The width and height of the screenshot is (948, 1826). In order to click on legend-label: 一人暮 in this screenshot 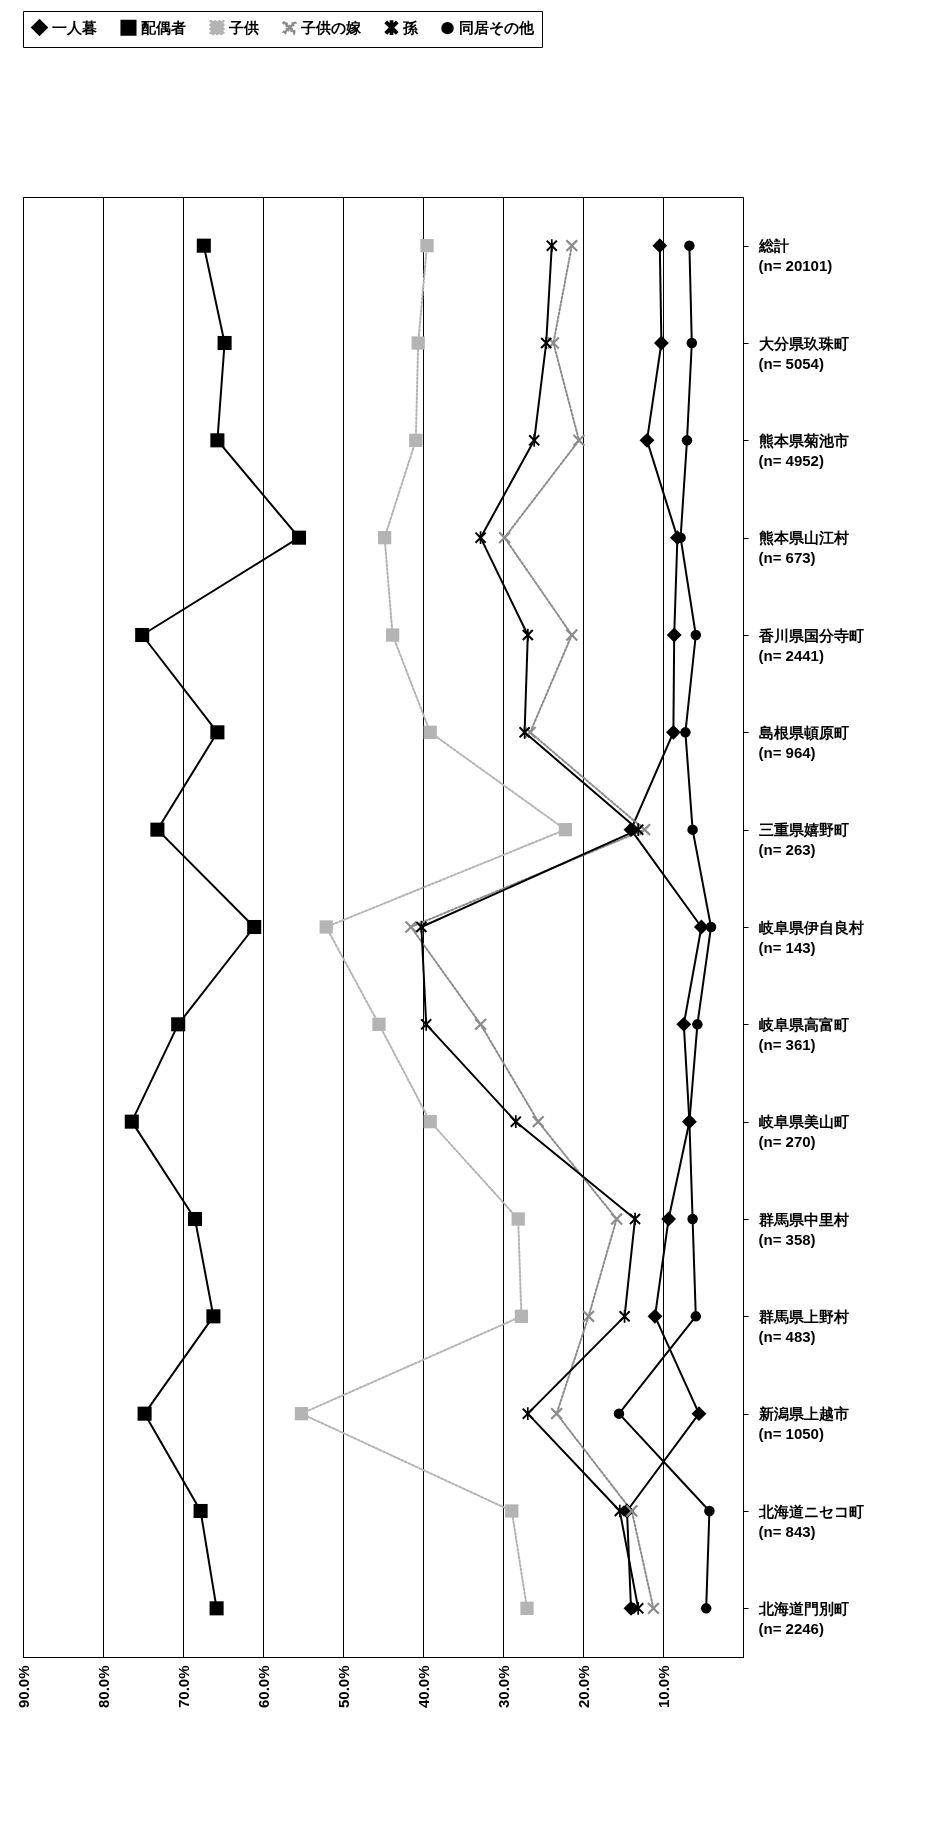, I will do `click(74, 27)`.